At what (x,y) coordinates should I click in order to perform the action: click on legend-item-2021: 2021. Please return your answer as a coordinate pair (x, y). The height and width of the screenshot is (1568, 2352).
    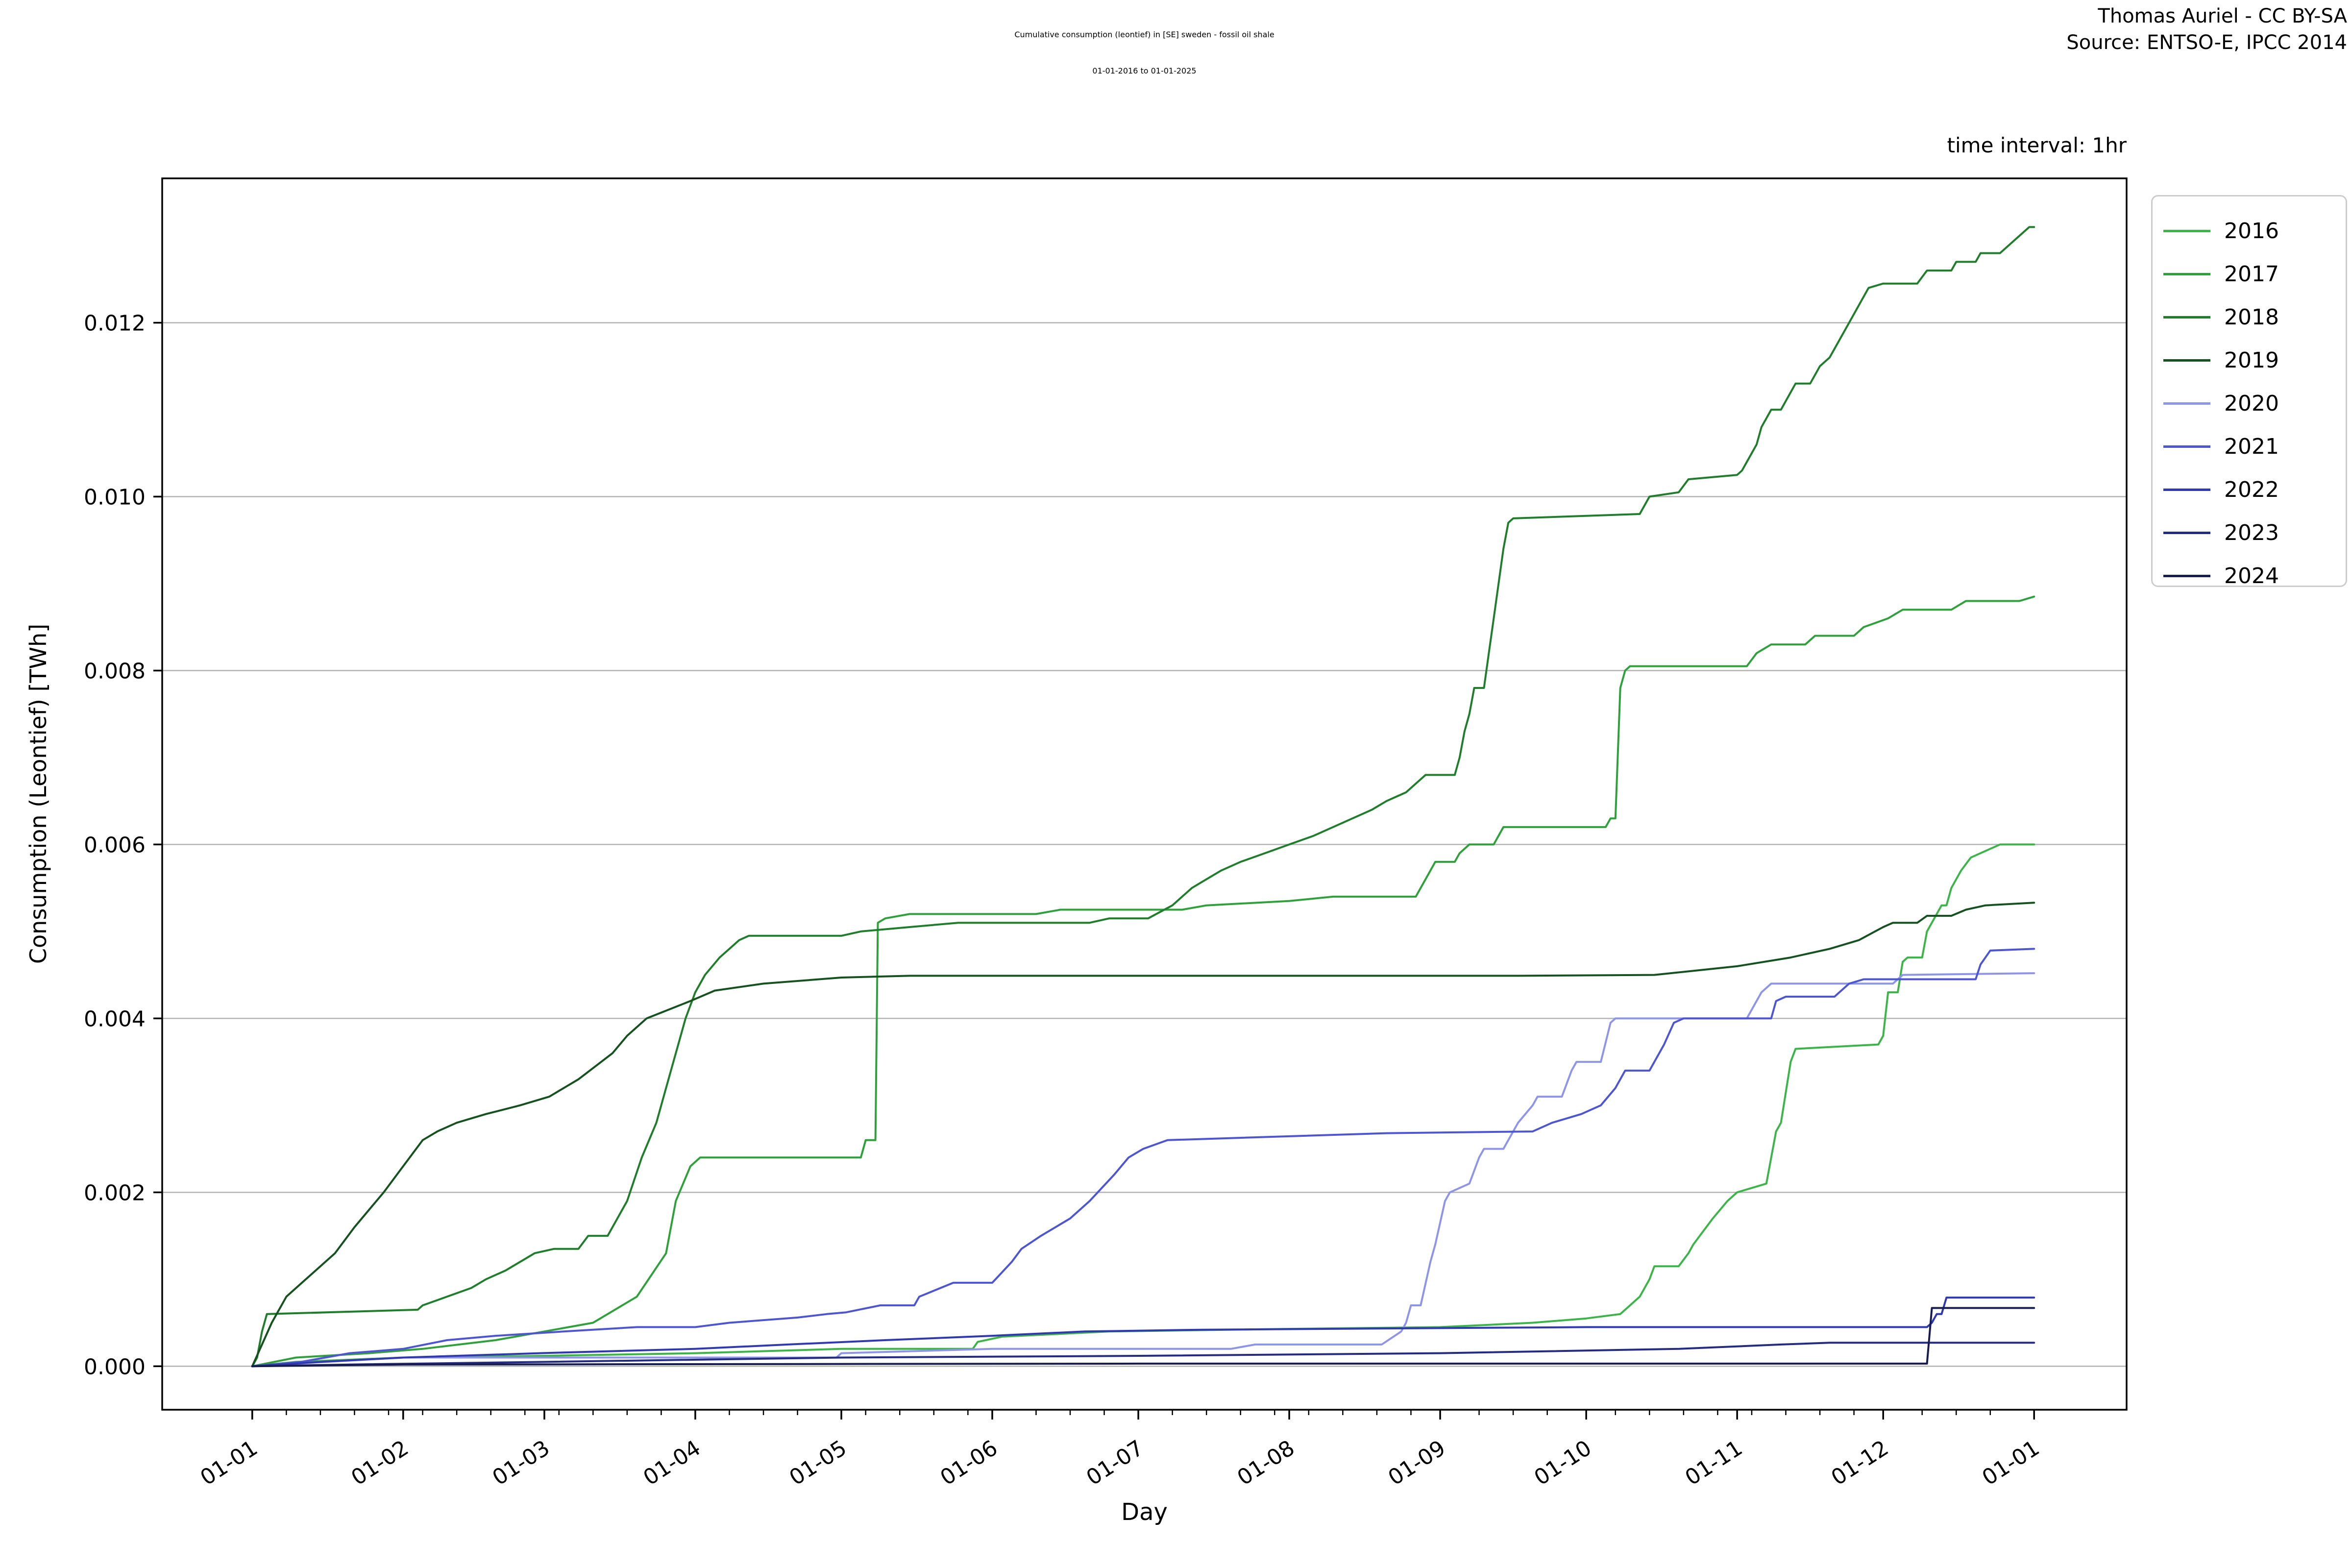
    Looking at the image, I should click on (2254, 446).